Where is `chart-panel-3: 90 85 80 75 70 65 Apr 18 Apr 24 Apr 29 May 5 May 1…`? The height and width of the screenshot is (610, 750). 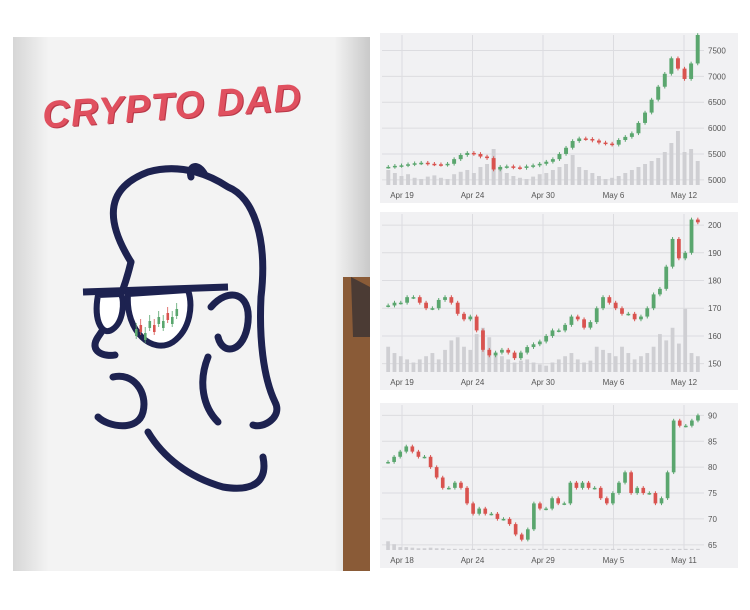
chart-panel-3: 90 85 80 75 70 65 Apr 18 Apr 24 Apr 29 May 5 May 1… is located at coordinates (559, 485).